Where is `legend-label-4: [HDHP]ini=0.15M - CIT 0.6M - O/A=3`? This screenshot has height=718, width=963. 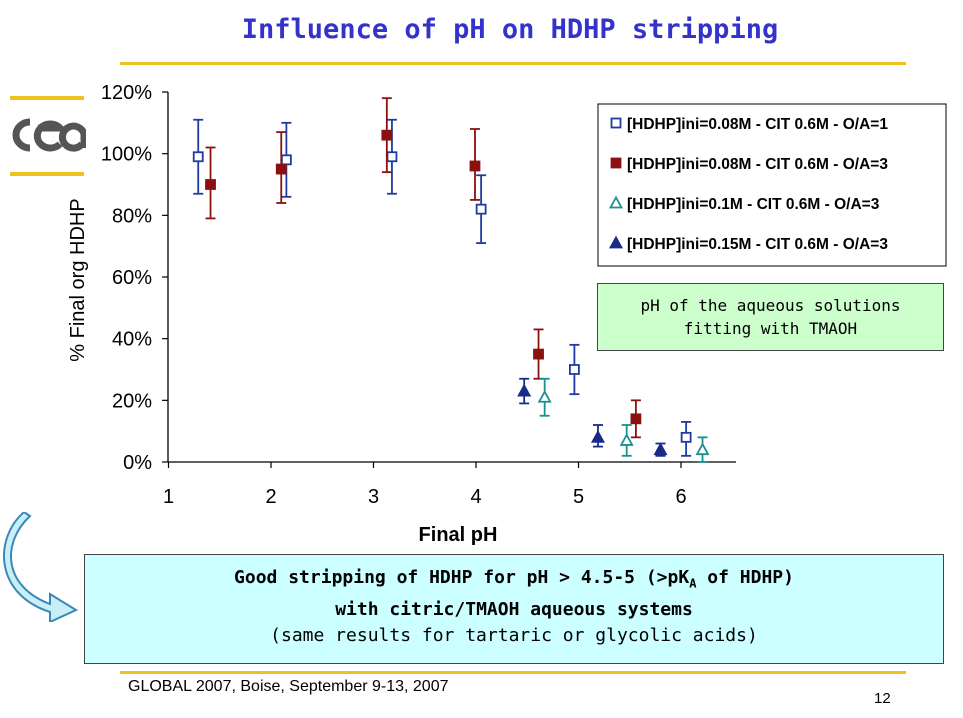 legend-label-4: [HDHP]ini=0.15M - CIT 0.6M - O/A=3 is located at coordinates (757, 244).